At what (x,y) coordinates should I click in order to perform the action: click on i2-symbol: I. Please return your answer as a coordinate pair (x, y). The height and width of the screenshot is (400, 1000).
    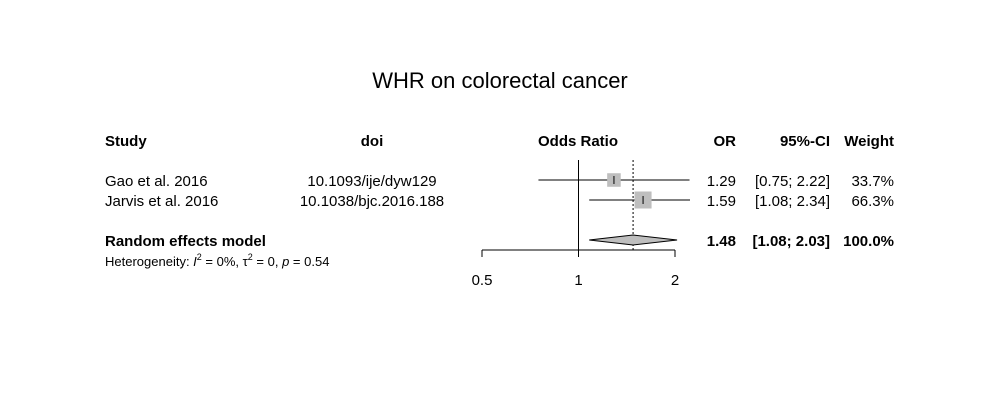
    Looking at the image, I should click on (195, 261).